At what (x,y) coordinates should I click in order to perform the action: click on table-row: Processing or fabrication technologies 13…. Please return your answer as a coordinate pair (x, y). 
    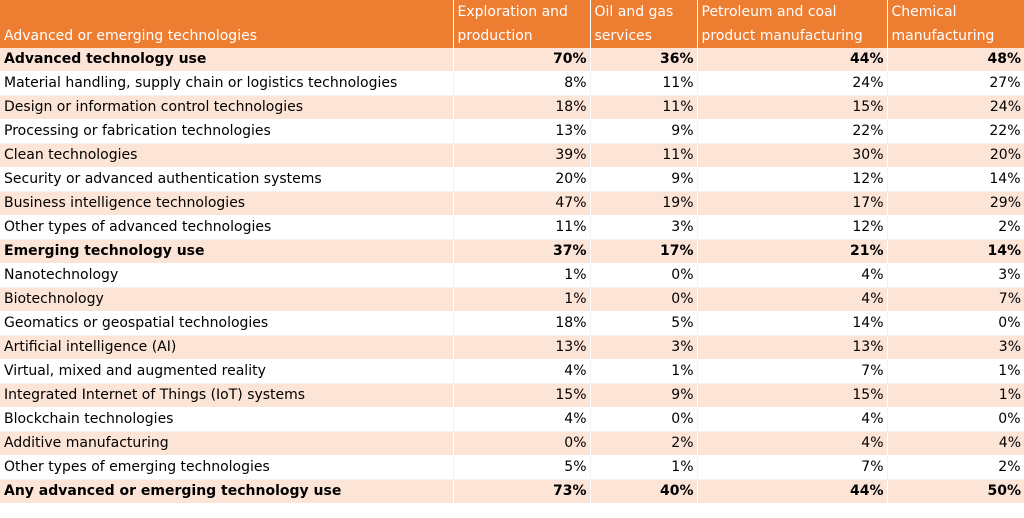
    Looking at the image, I should click on (512, 132).